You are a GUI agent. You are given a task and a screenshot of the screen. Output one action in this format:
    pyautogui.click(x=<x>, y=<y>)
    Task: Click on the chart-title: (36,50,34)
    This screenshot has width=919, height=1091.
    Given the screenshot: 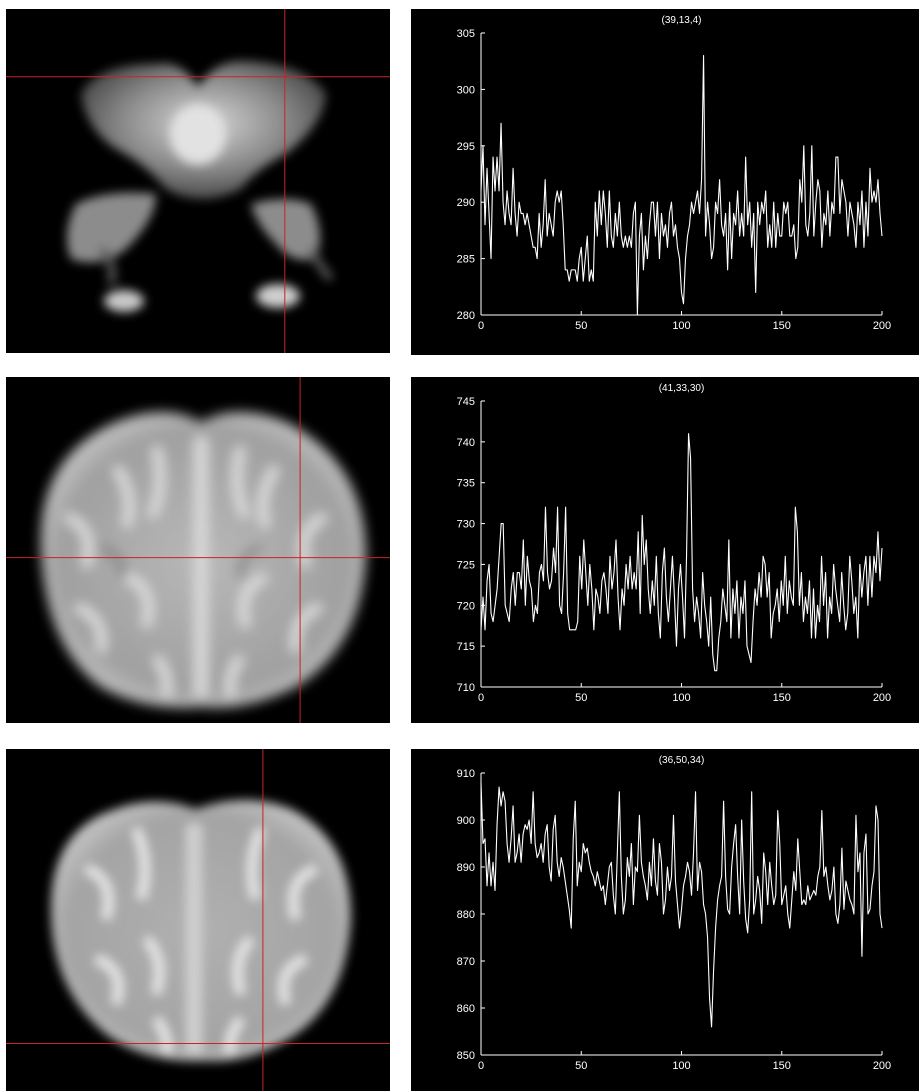 What is the action you would take?
    pyautogui.click(x=682, y=760)
    